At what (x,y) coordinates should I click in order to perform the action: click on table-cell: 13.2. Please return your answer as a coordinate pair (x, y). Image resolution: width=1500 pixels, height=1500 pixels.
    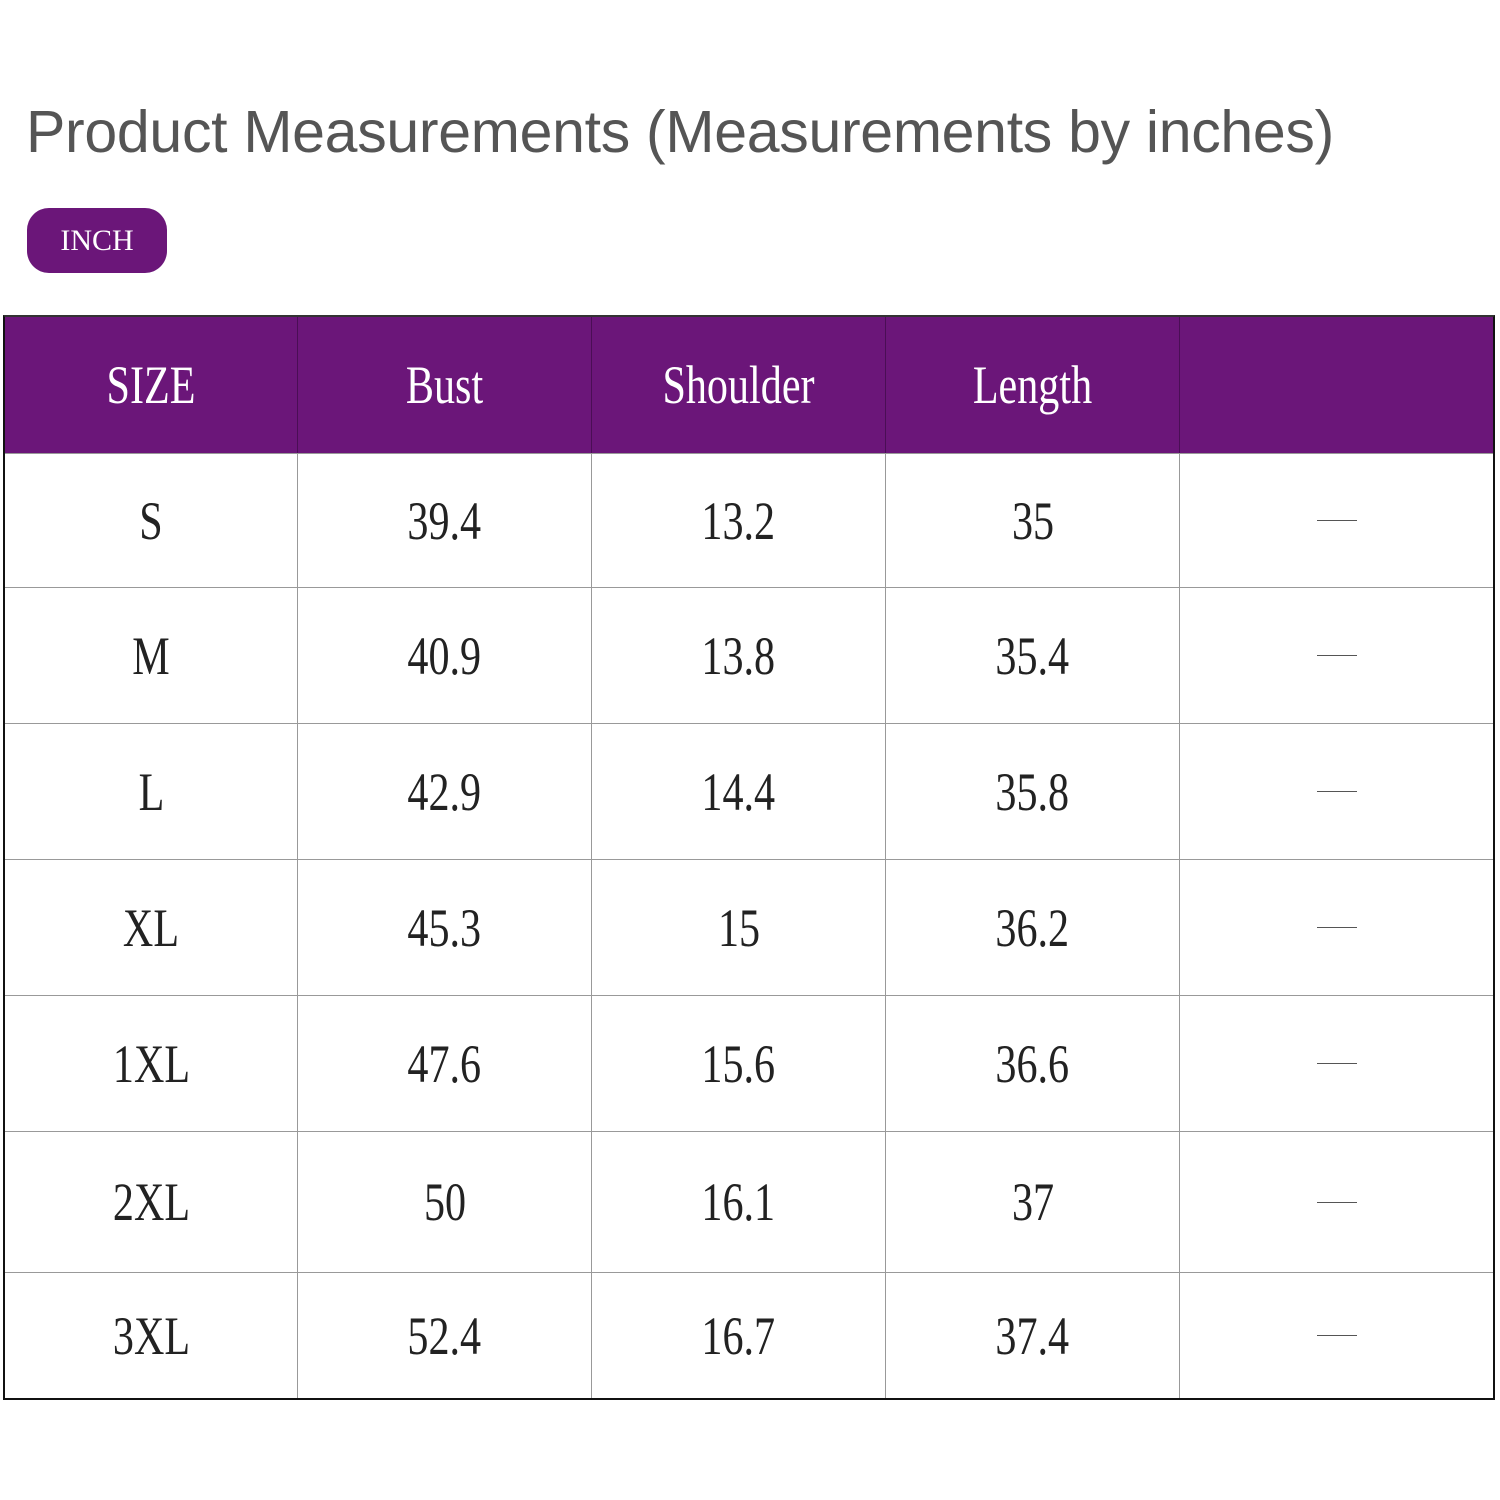
    Looking at the image, I should click on (738, 520).